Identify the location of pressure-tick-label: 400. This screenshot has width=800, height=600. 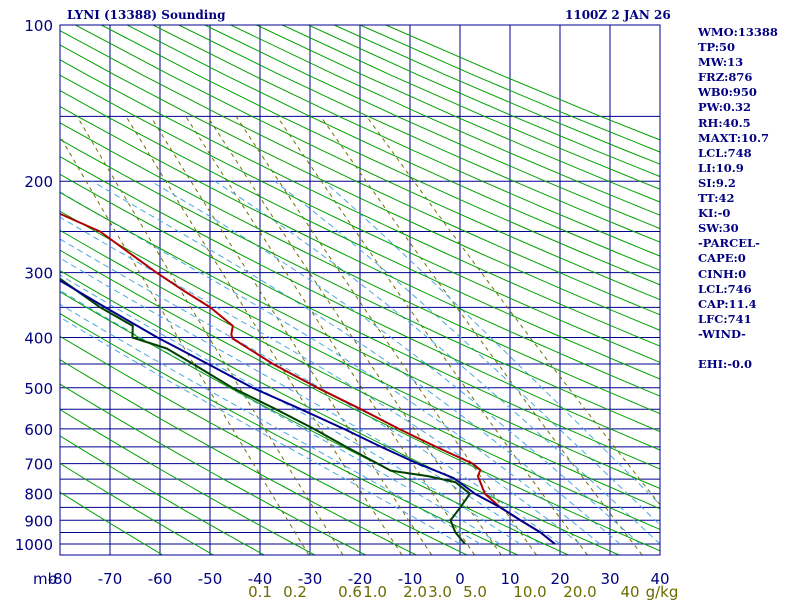
(38, 338).